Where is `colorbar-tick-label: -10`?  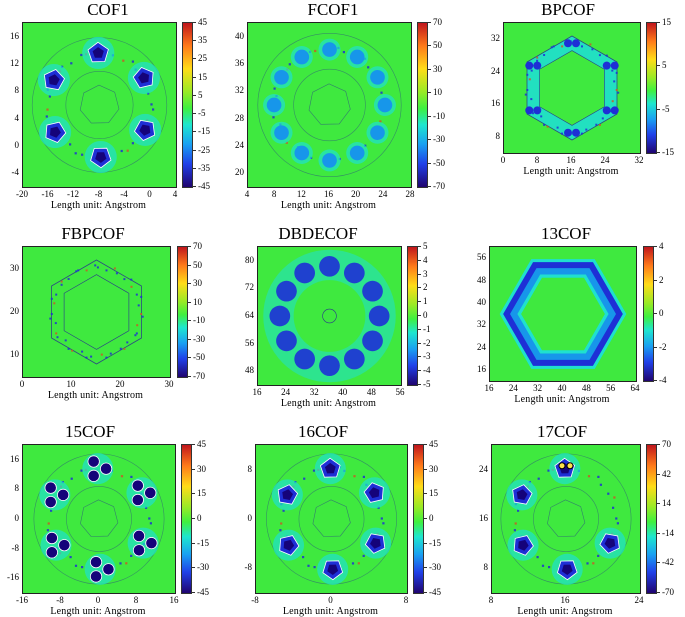
colorbar-tick-label: -10 is located at coordinates (436, 115).